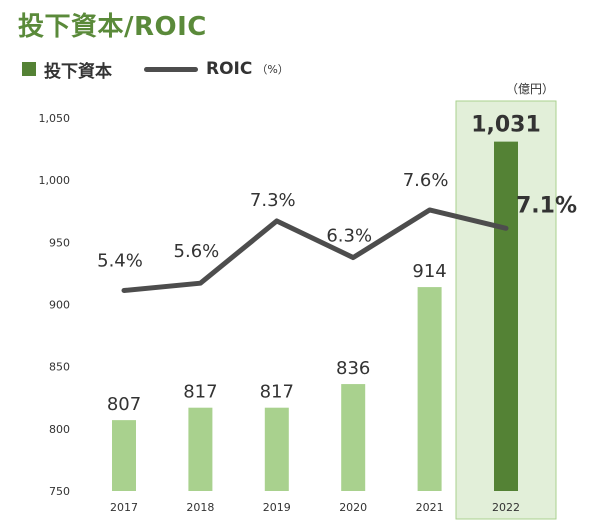 The image size is (600, 523). What do you see at coordinates (273, 200) in the screenshot?
I see `roic-value-label: 7.3%` at bounding box center [273, 200].